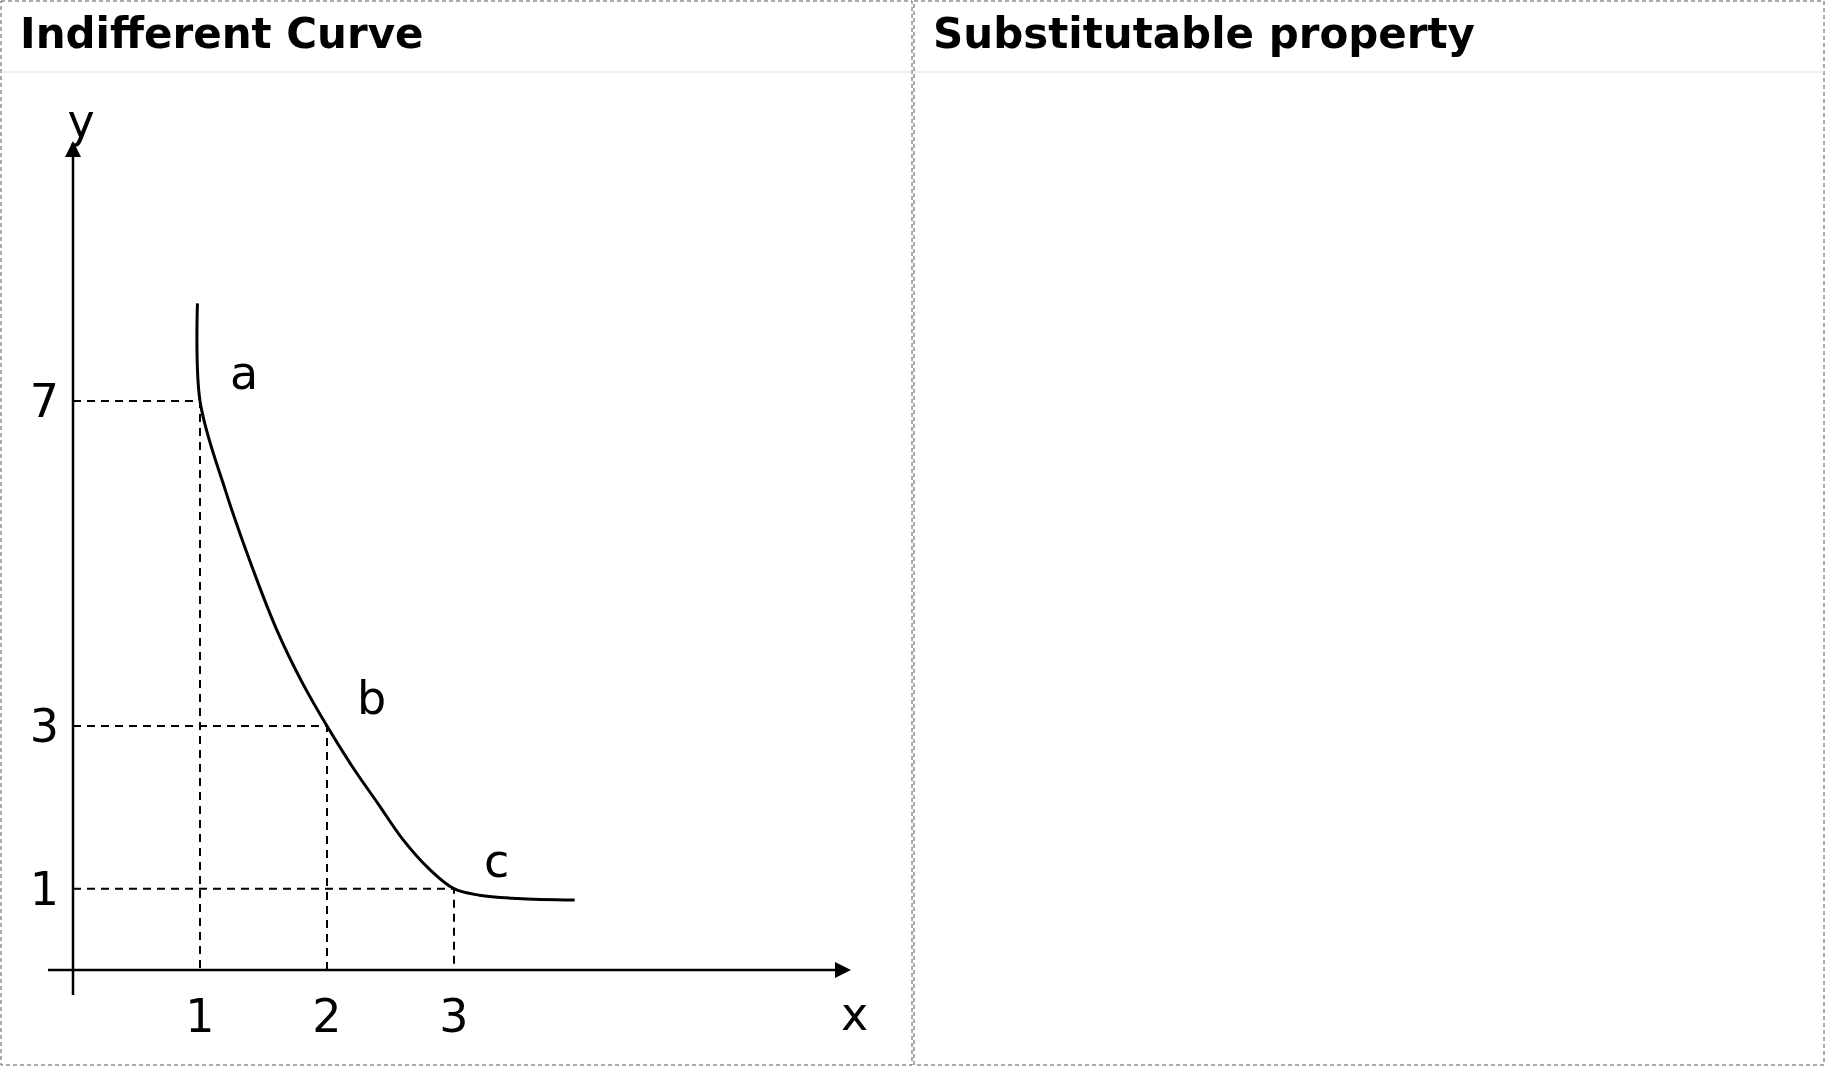 This screenshot has height=1067, width=1825. What do you see at coordinates (372, 698) in the screenshot?
I see `annotation: b` at bounding box center [372, 698].